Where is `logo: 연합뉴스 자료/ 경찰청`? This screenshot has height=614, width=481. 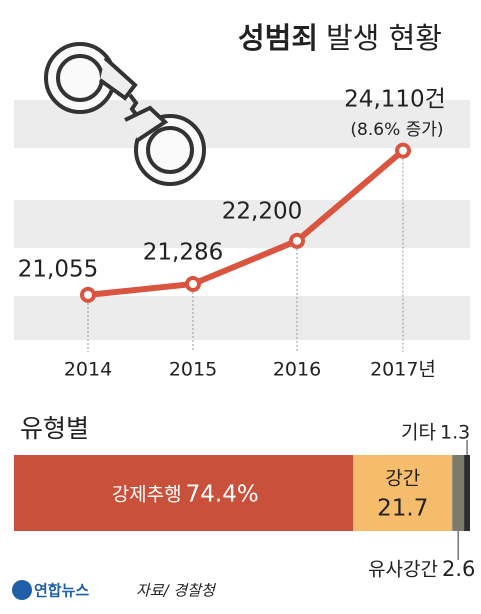
logo: 연합뉴스 자료/ 경찰청 is located at coordinates (114, 590).